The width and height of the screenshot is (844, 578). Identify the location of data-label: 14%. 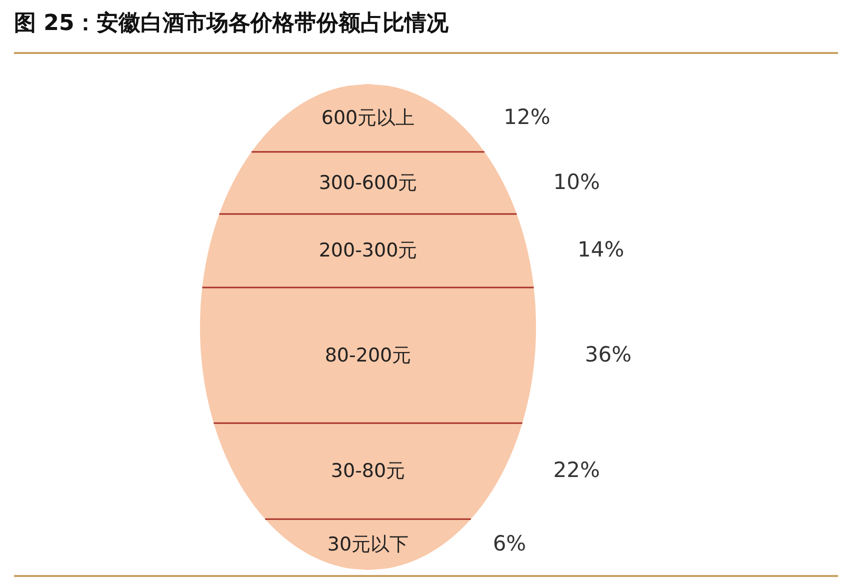
(601, 250).